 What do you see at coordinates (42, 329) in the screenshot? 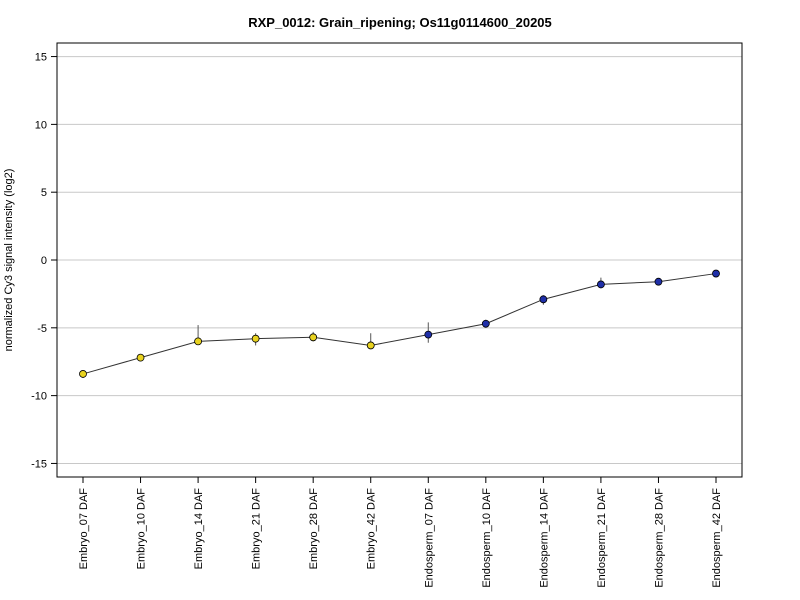
I see `y-tick-label: -5` at bounding box center [42, 329].